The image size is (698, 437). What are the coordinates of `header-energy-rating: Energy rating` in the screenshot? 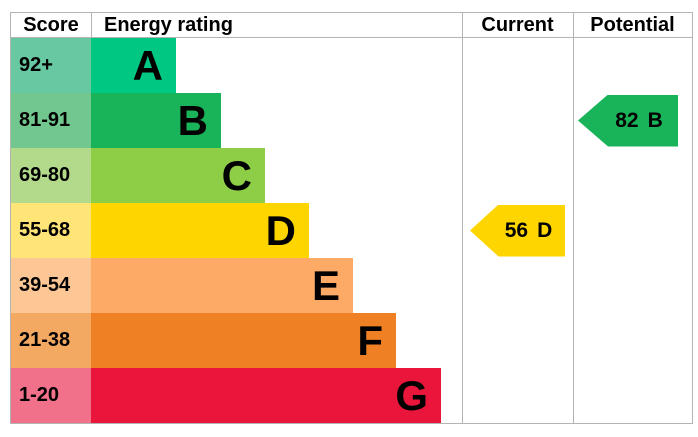 It's located at (168, 24).